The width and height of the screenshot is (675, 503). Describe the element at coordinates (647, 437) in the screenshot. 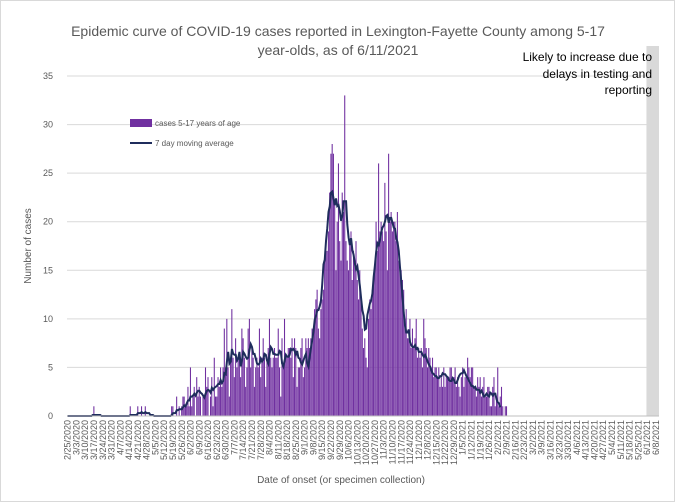

I see `x-tick-label: 6/1/2021` at that location.